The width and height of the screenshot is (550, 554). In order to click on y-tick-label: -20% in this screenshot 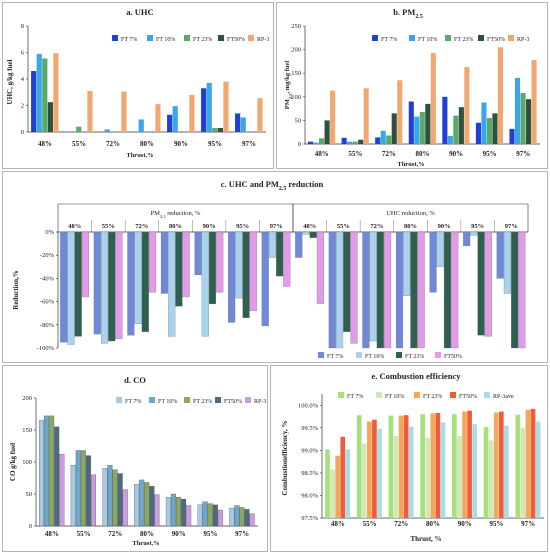, I will do `click(47, 255)`.